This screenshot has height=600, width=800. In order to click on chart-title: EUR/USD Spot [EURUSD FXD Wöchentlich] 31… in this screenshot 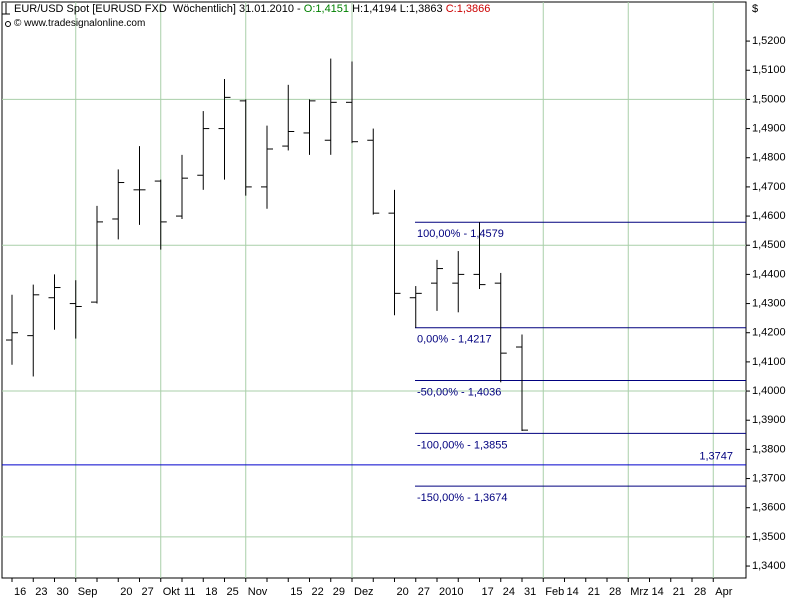, I will do `click(252, 9)`.